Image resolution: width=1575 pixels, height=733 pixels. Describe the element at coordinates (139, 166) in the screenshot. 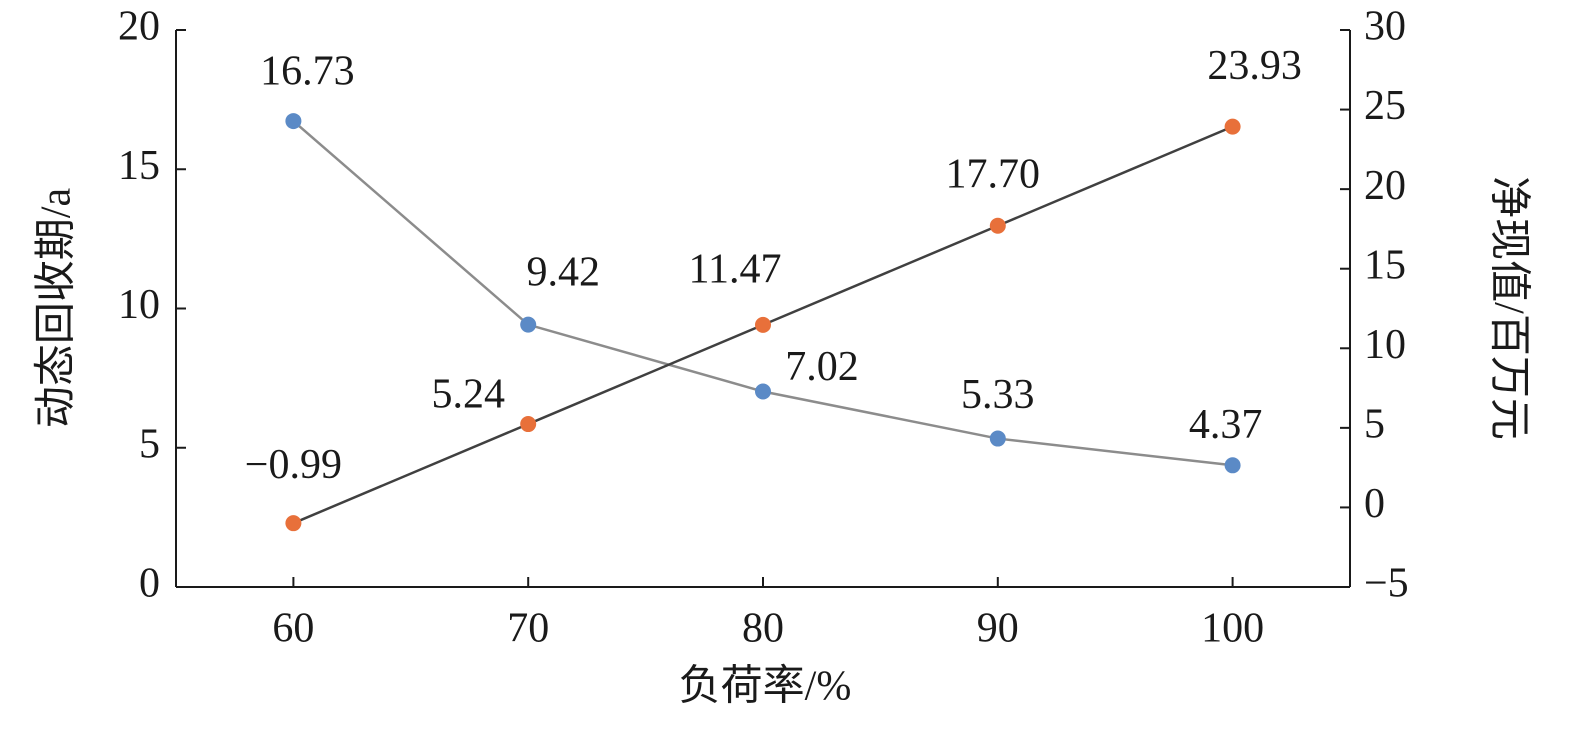

I see `y-tick-label: 15` at that location.